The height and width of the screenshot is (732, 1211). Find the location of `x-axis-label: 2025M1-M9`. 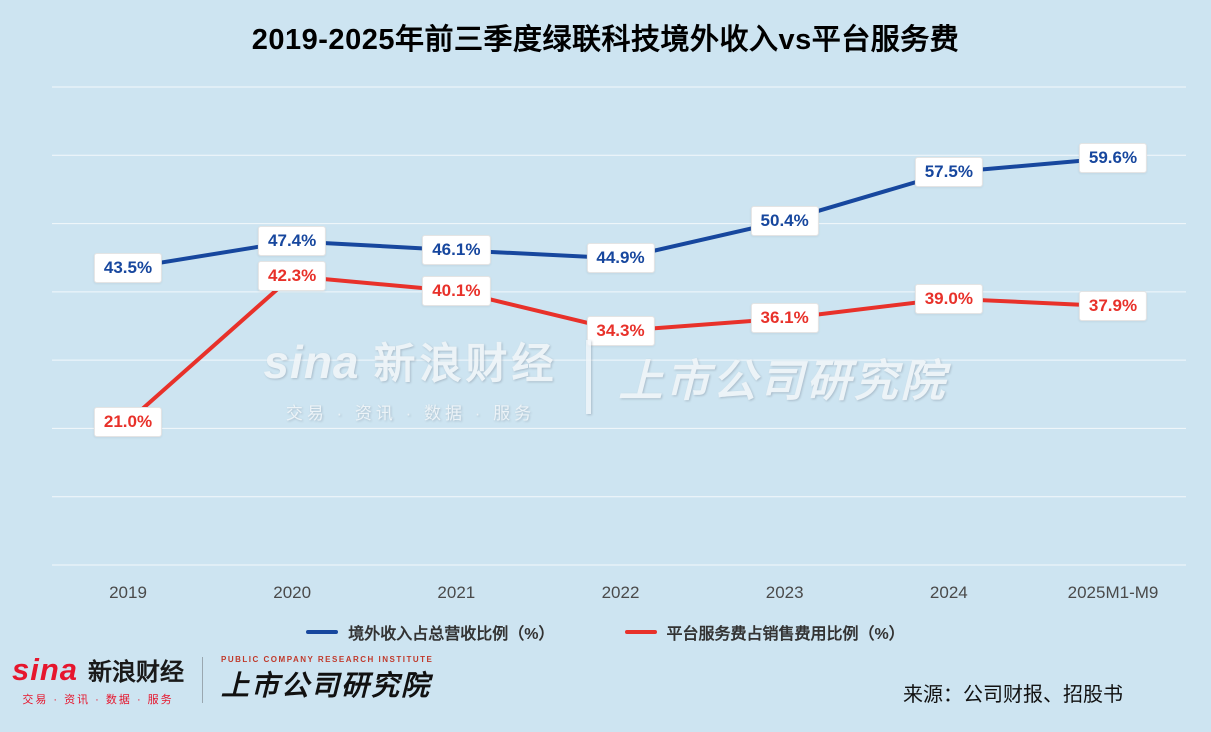

x-axis-label: 2025M1-M9 is located at coordinates (1113, 592).